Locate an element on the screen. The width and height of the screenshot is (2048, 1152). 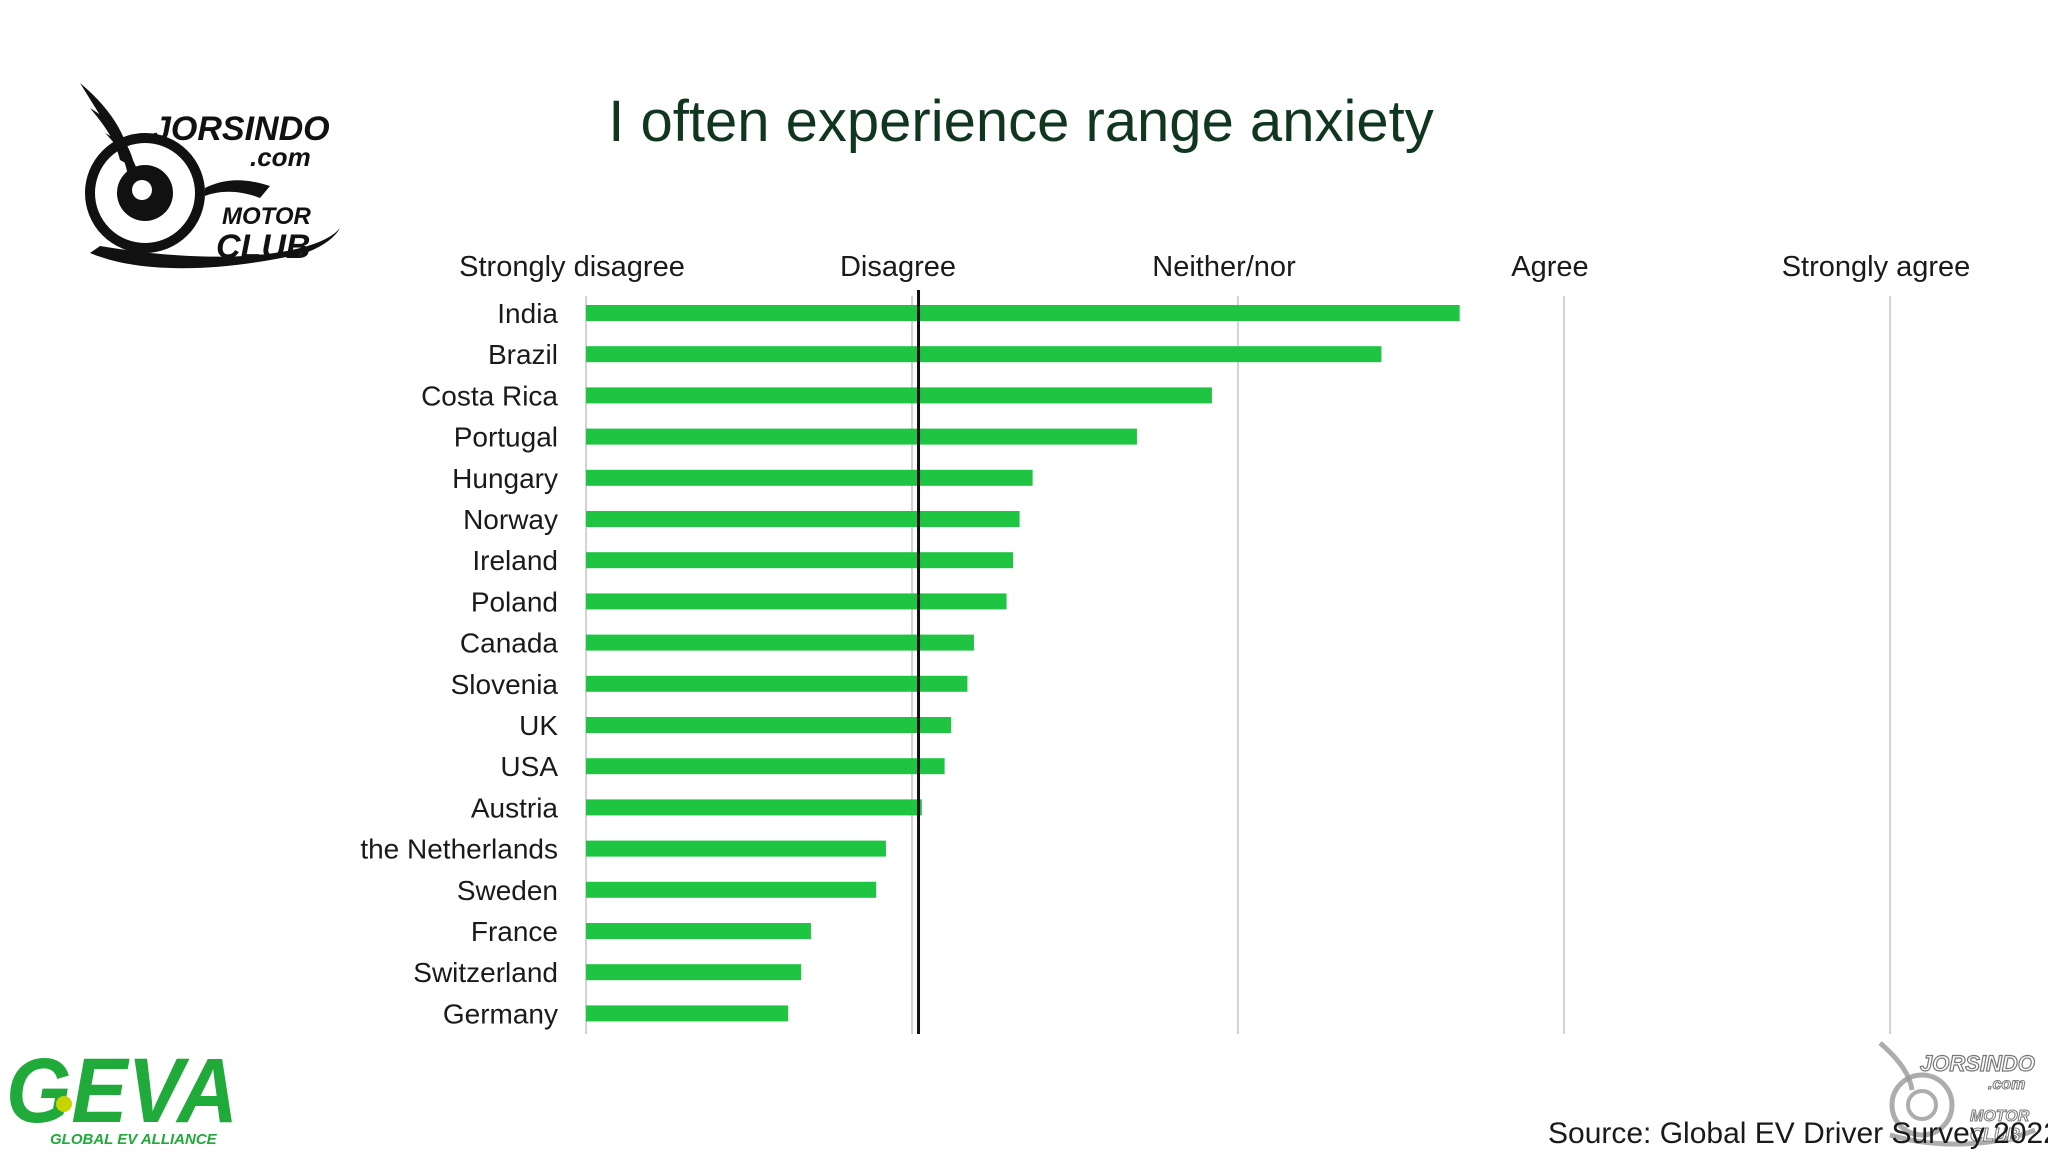
category-label: UK is located at coordinates (538, 725).